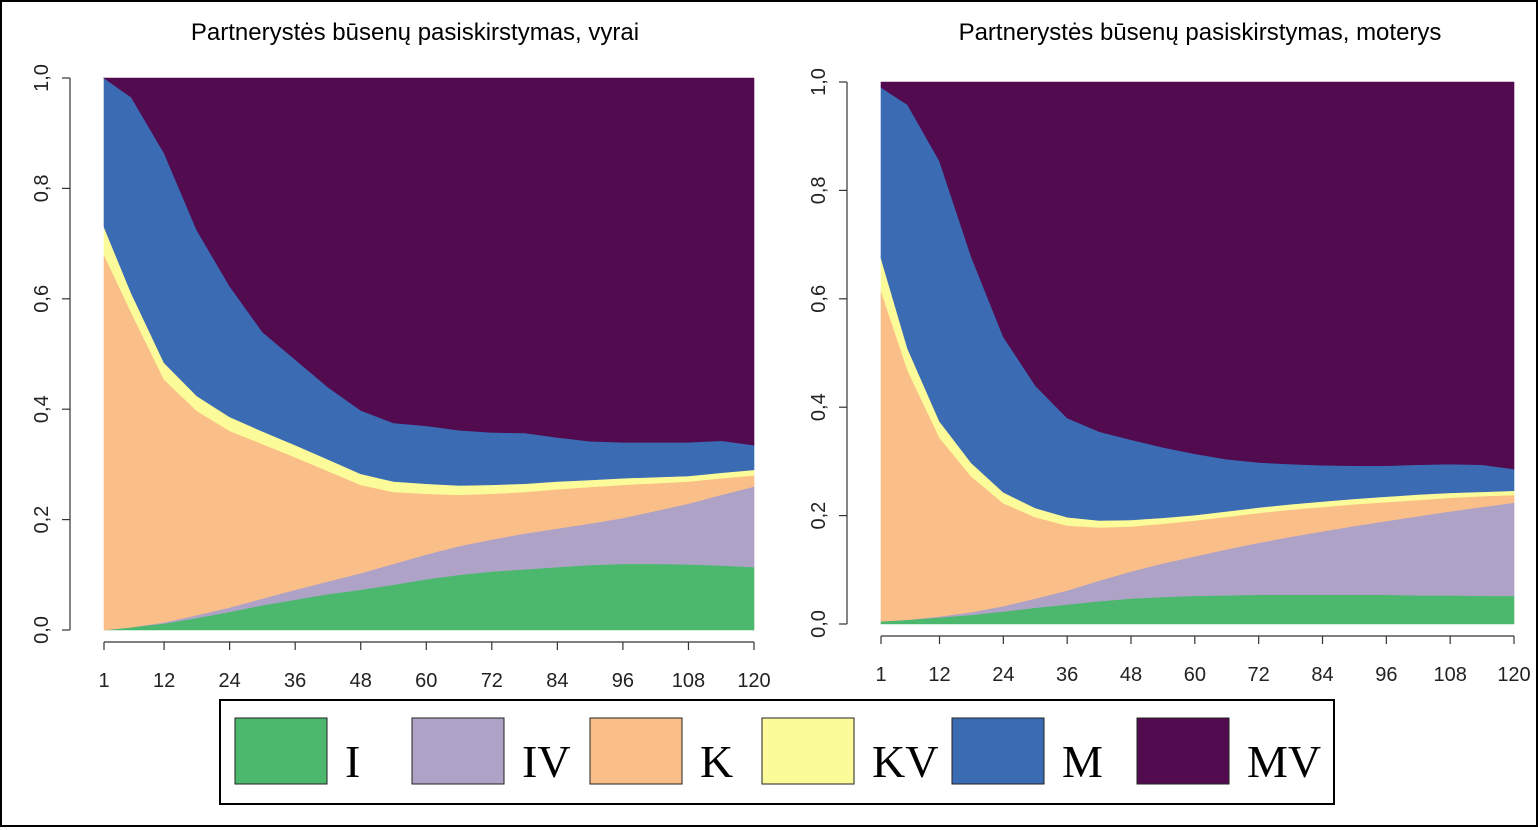 This screenshot has height=830, width=1538. What do you see at coordinates (281, 751) in the screenshot?
I see `legend-swatch-i` at bounding box center [281, 751].